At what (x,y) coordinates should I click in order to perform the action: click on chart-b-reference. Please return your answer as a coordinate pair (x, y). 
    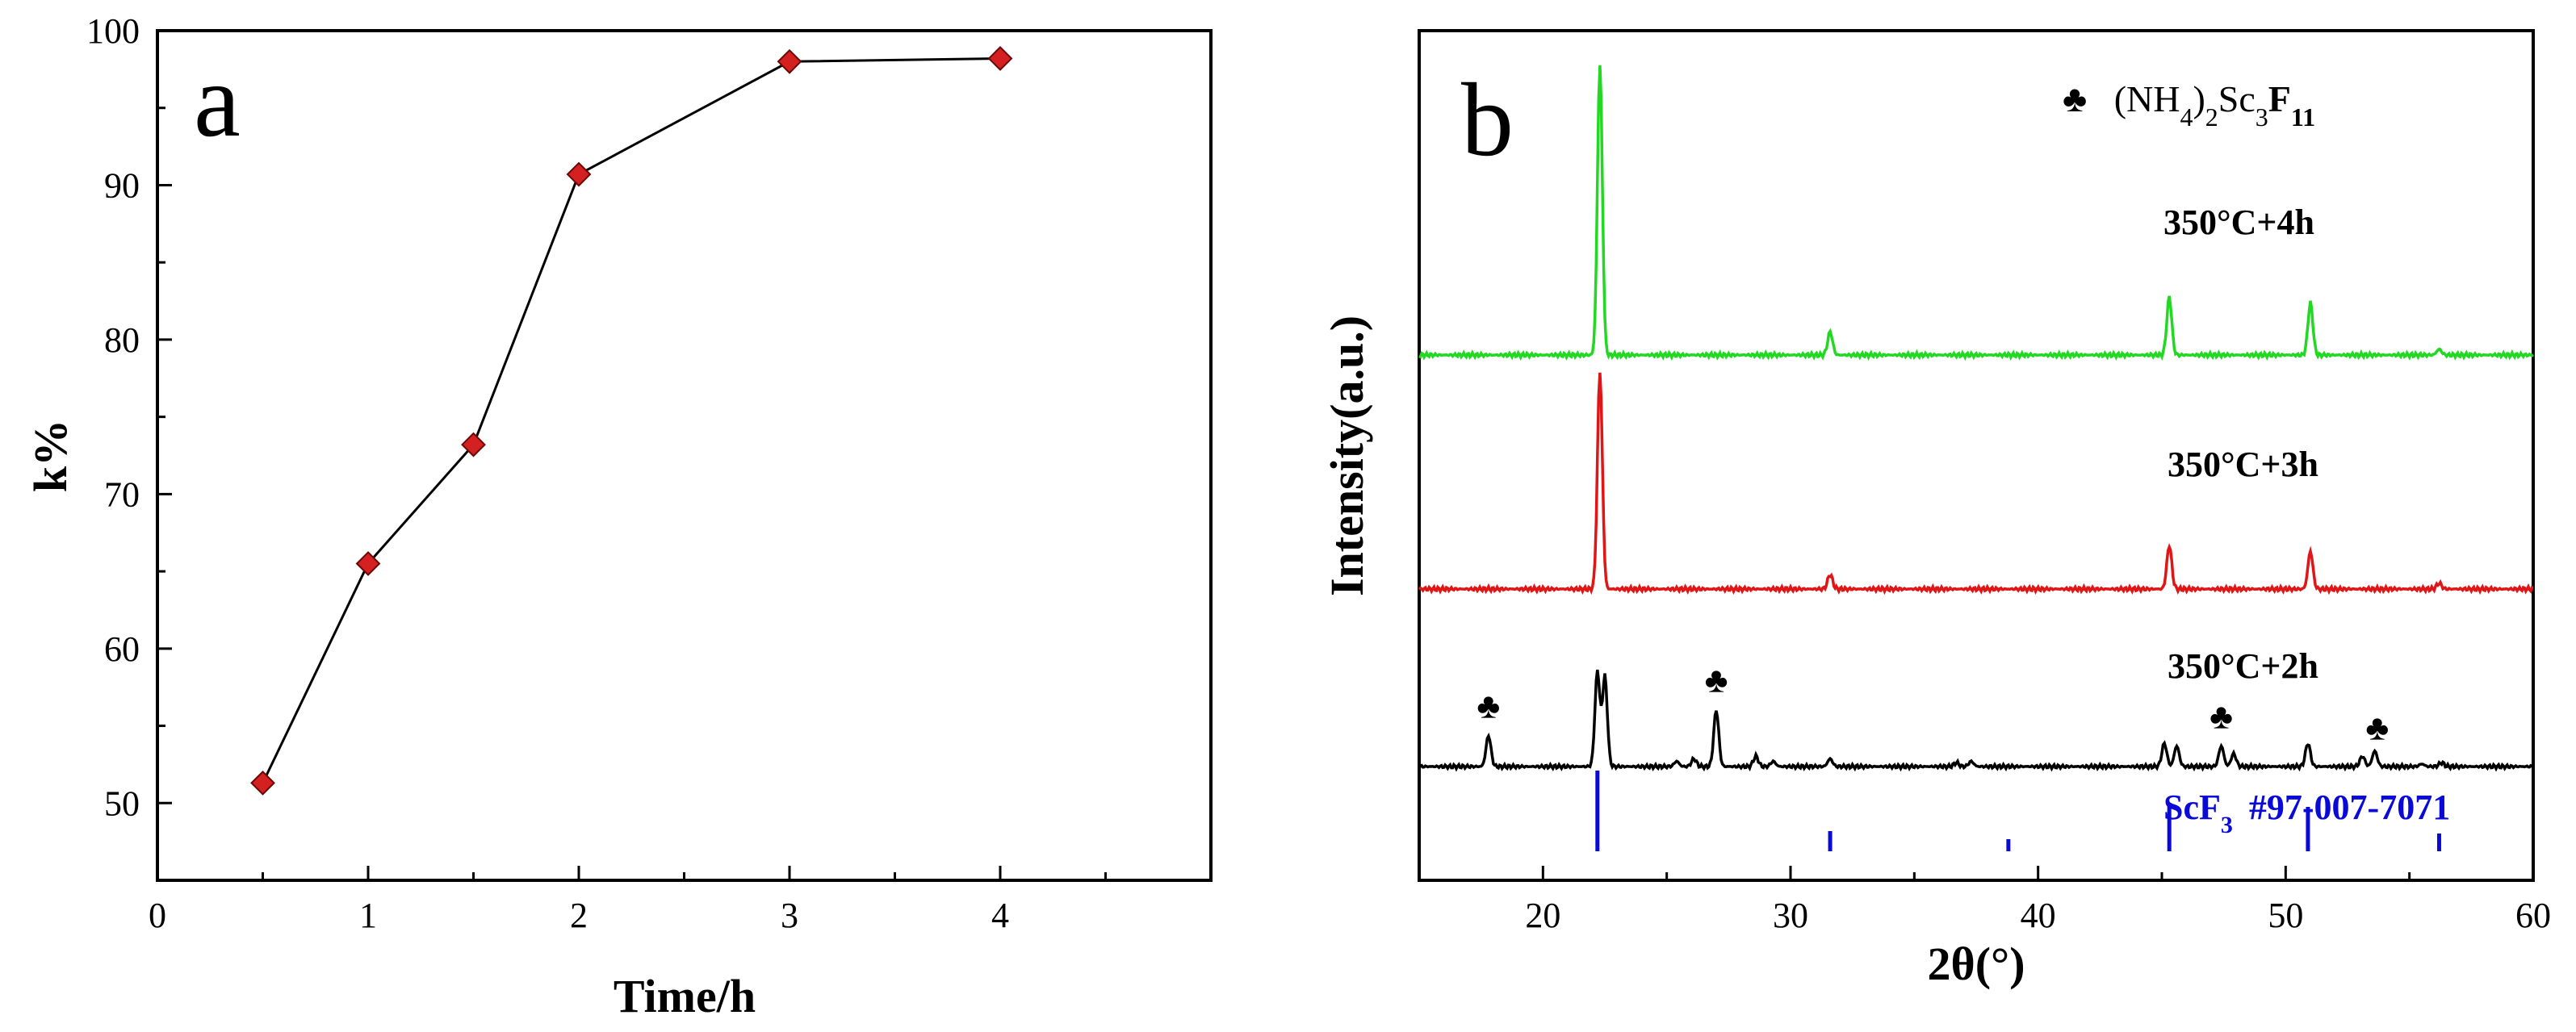
    Looking at the image, I should click on (2018, 811).